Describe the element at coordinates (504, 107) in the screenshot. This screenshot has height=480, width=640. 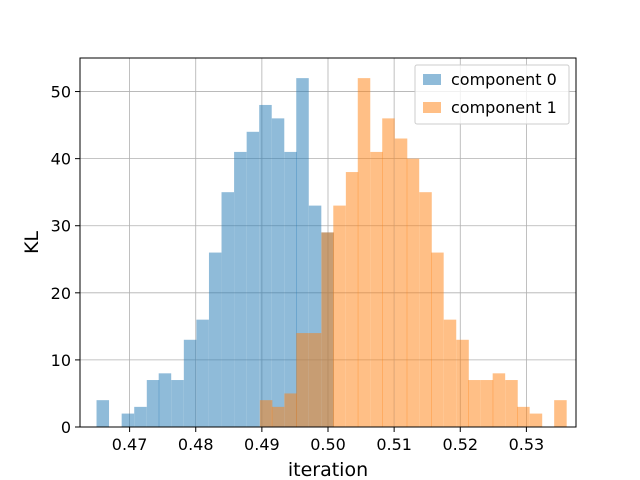
I see `legend-label-component-1: component 1` at that location.